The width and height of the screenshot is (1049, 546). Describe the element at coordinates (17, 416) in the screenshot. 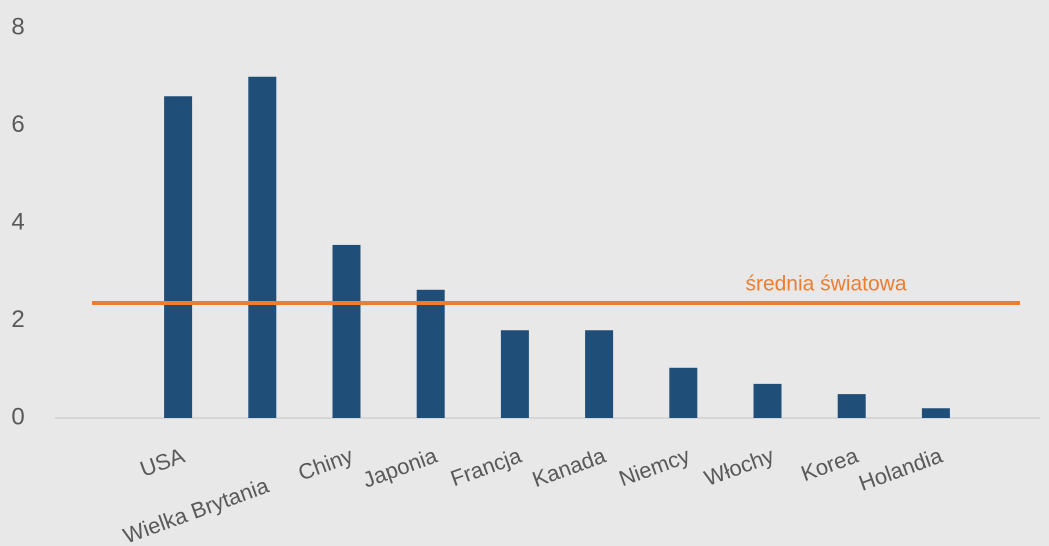

I see `y-tick-label: 0` at that location.